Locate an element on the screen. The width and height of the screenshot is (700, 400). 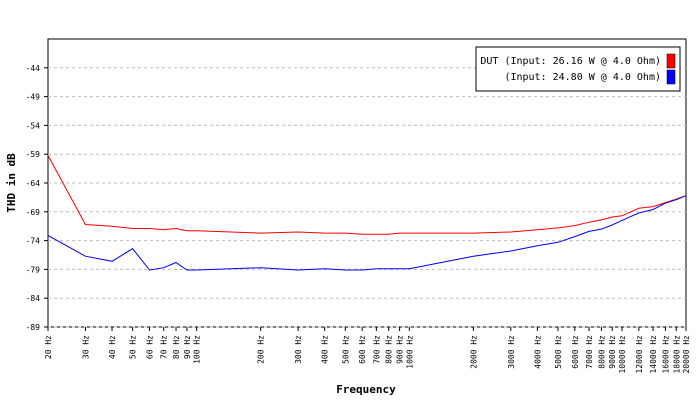
x-tick-label: 5000 Hz is located at coordinates (558, 352).